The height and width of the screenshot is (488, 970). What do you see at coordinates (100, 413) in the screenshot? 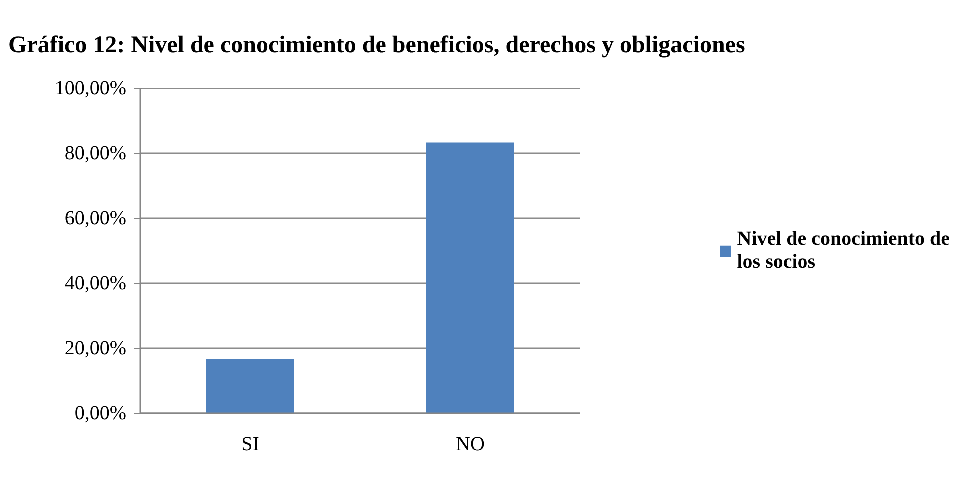
I see `y-tick-label: 0,00%` at bounding box center [100, 413].